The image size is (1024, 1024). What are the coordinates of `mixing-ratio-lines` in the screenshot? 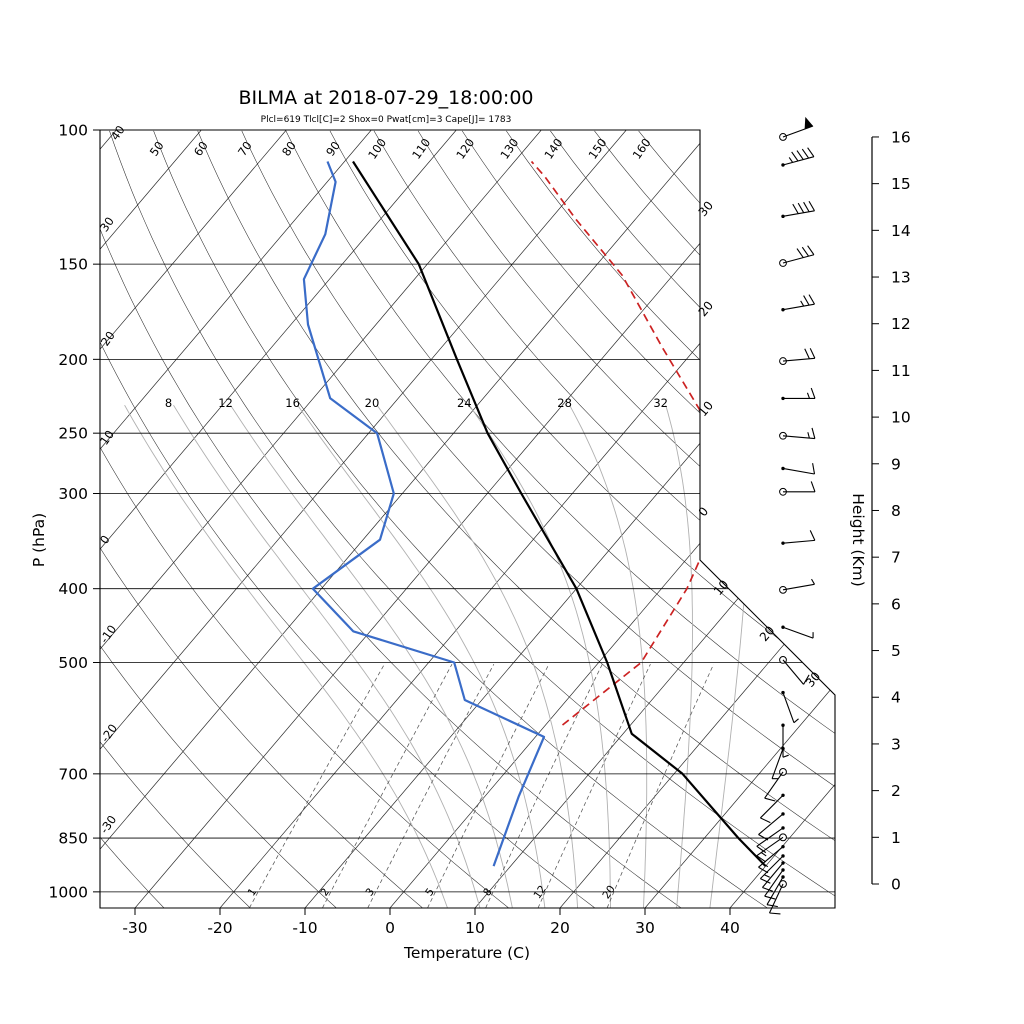 It's located at (481, 786).